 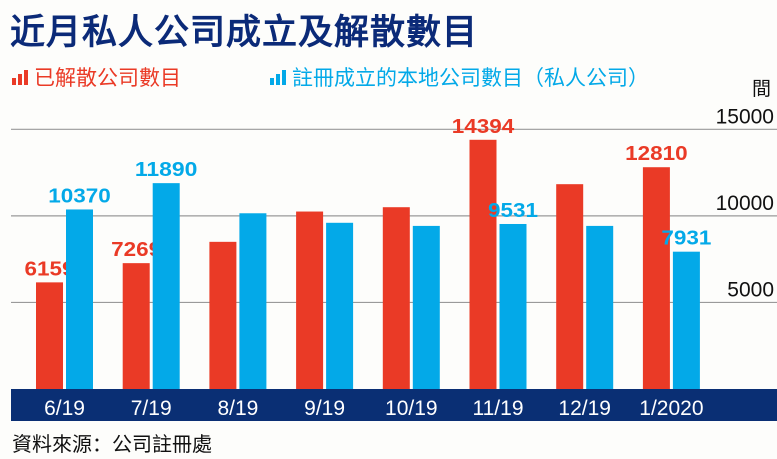 I want to click on x-tick-label: 10/19, so click(x=411, y=408).